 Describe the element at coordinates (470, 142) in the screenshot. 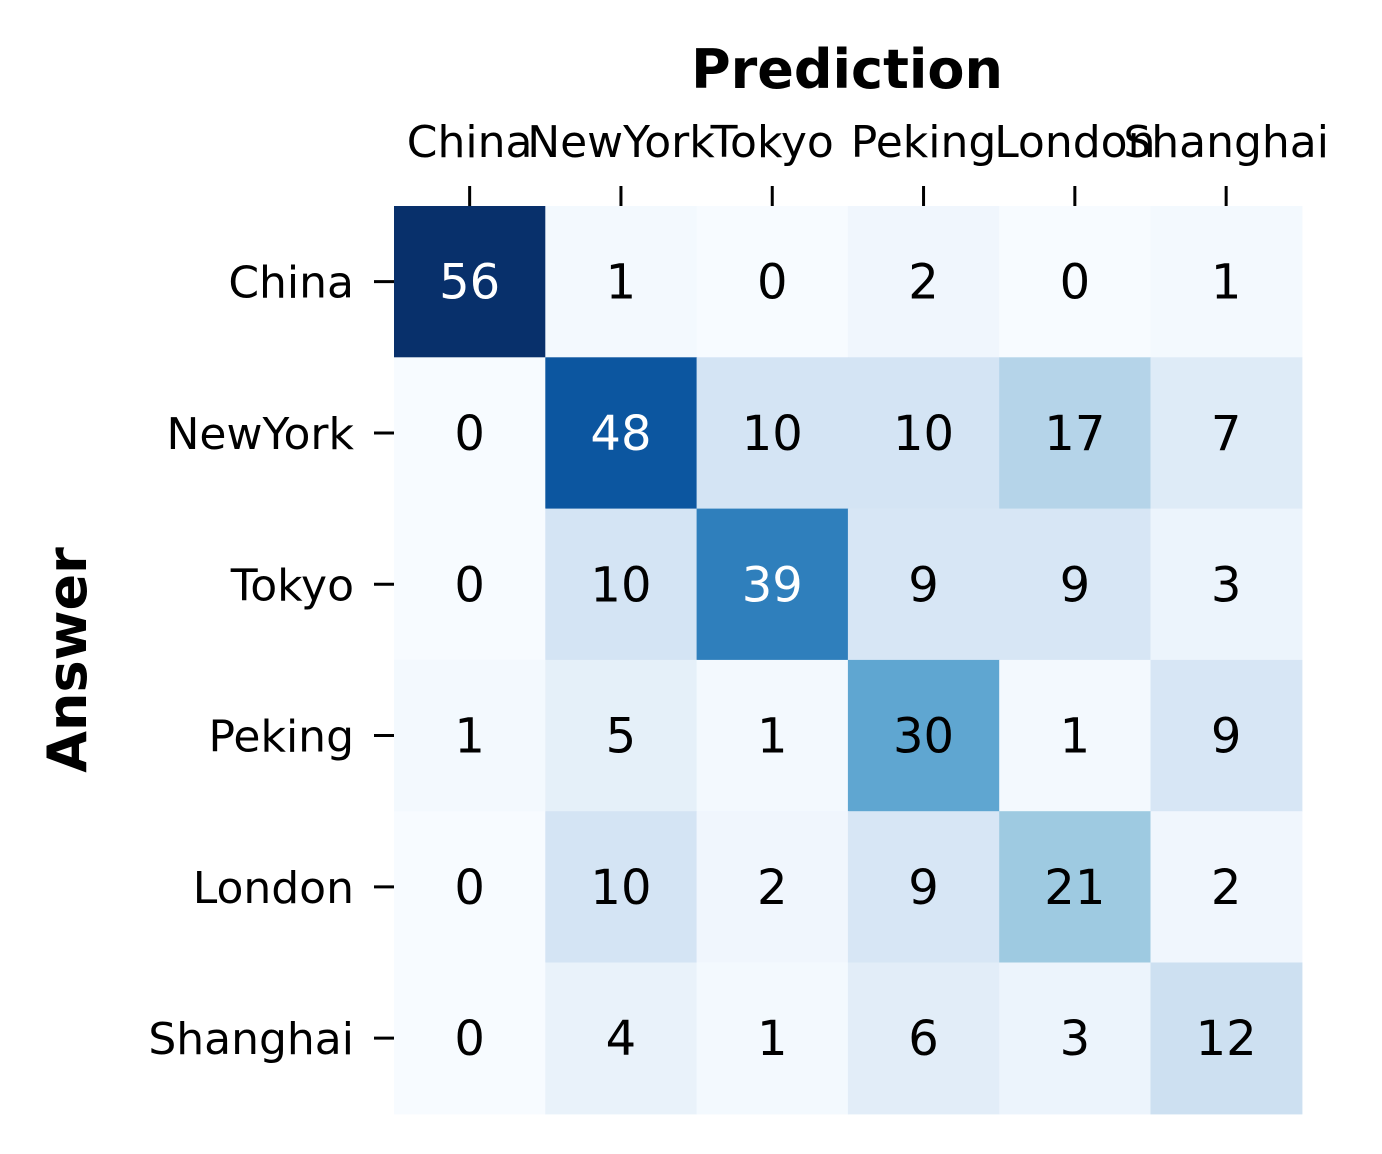

I see `x-tick-label: China` at that location.